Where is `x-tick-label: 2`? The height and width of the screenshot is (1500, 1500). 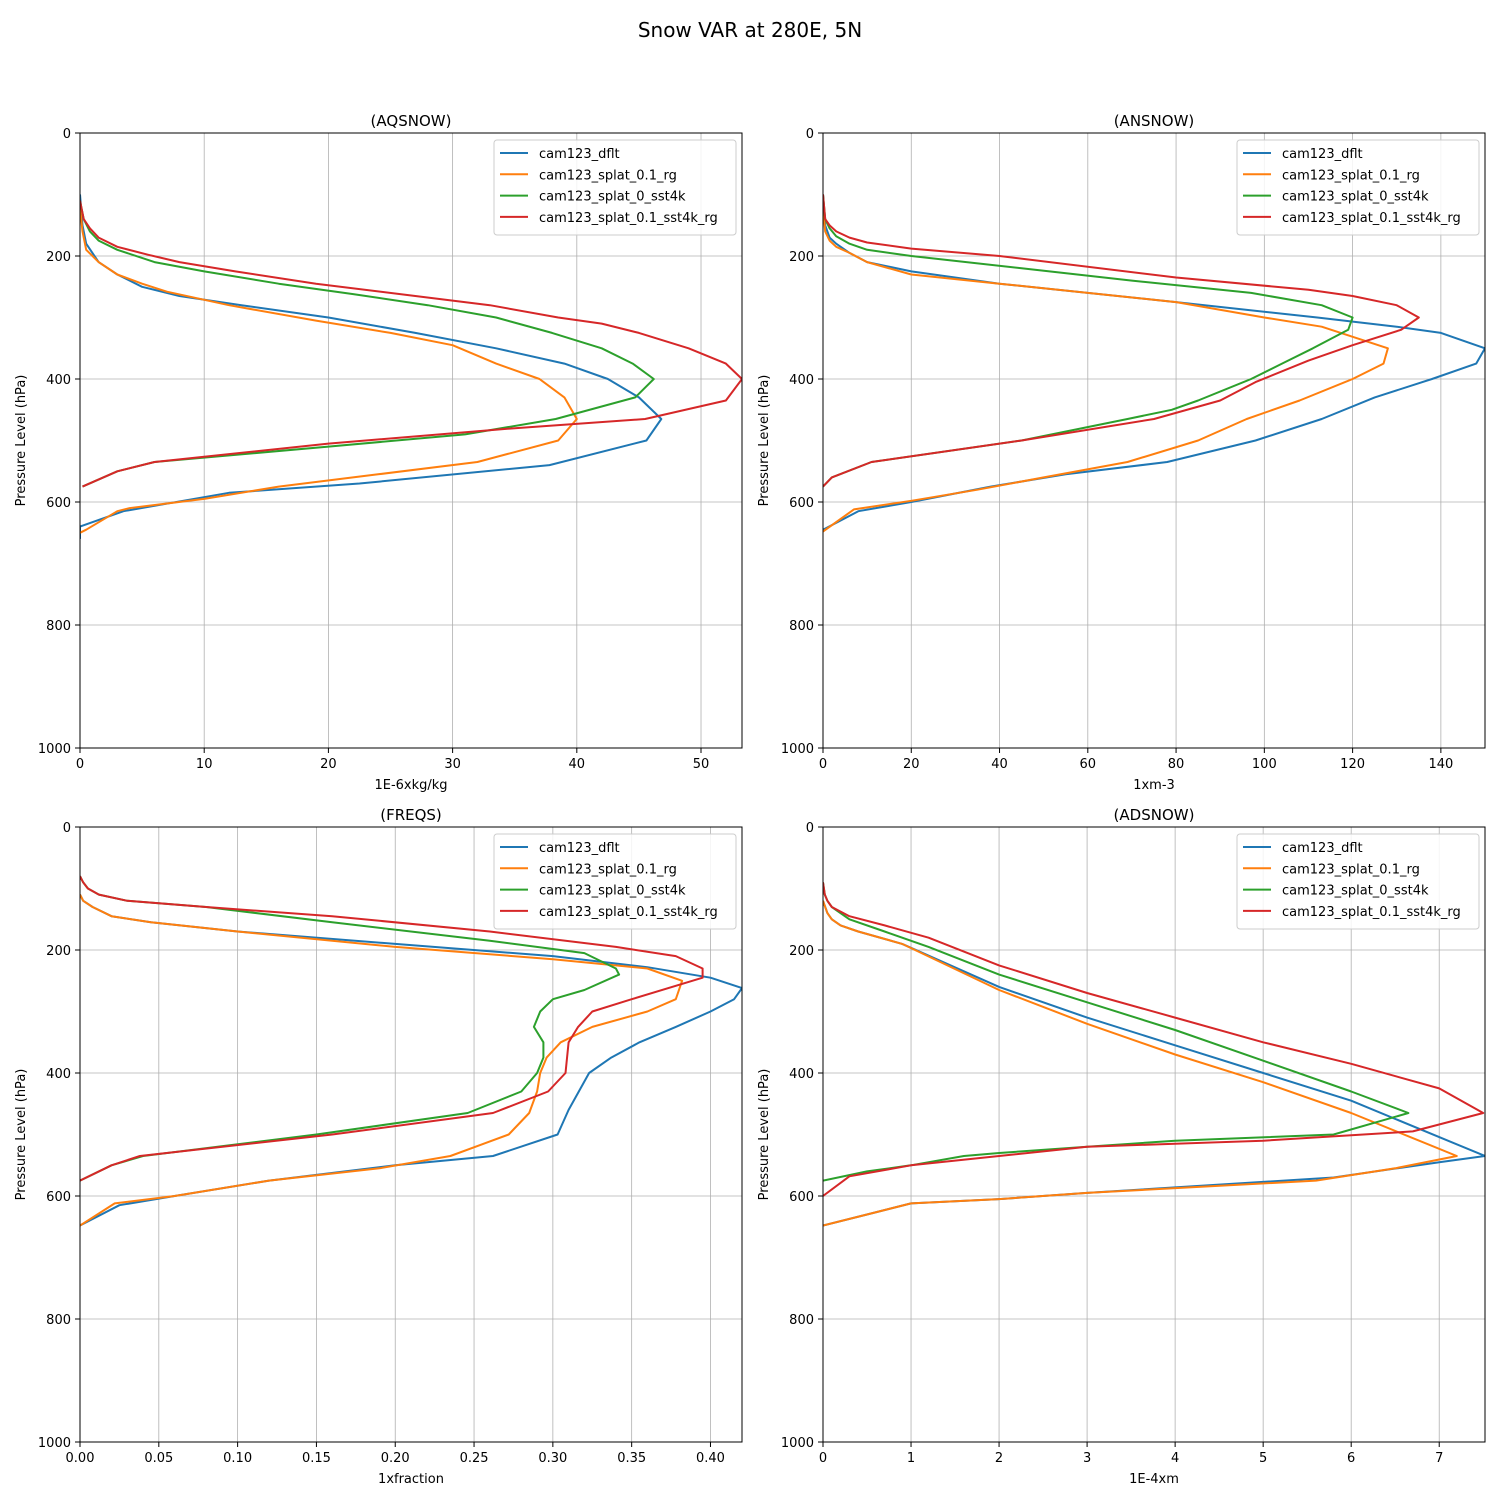
x-tick-label: 2 is located at coordinates (999, 1458).